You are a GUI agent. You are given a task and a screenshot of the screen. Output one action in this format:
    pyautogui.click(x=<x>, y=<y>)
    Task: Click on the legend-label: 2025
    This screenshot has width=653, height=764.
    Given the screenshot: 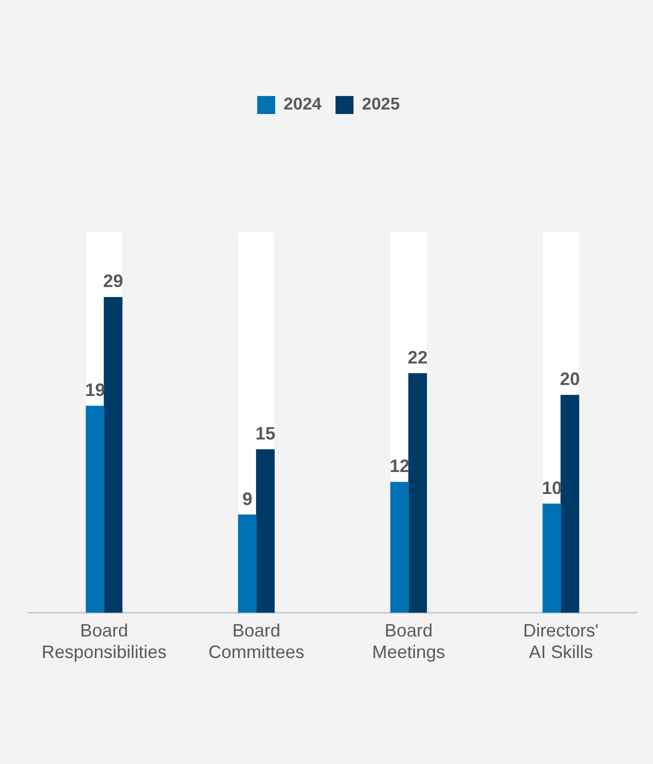 What is the action you would take?
    pyautogui.click(x=381, y=104)
    